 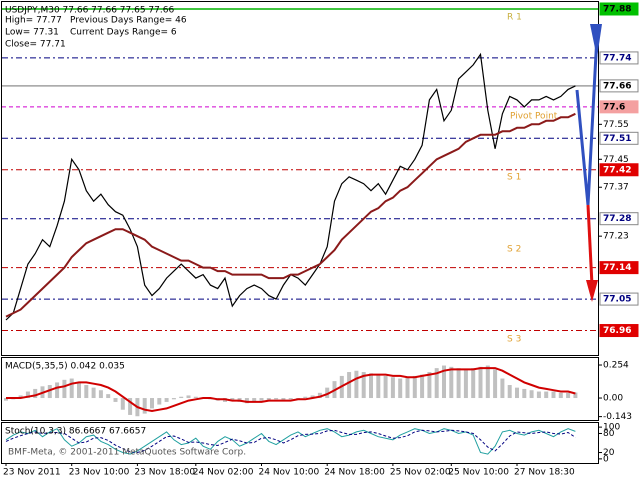 What do you see at coordinates (592, 291) in the screenshot?
I see `arrowhead-down` at bounding box center [592, 291].